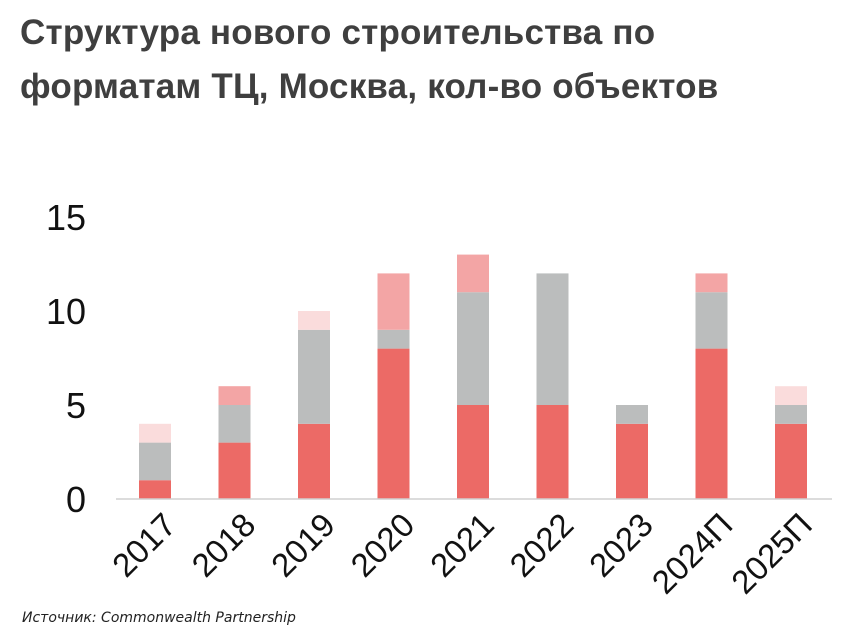  I want to click on x-tick-label: 2021, so click(462, 545).